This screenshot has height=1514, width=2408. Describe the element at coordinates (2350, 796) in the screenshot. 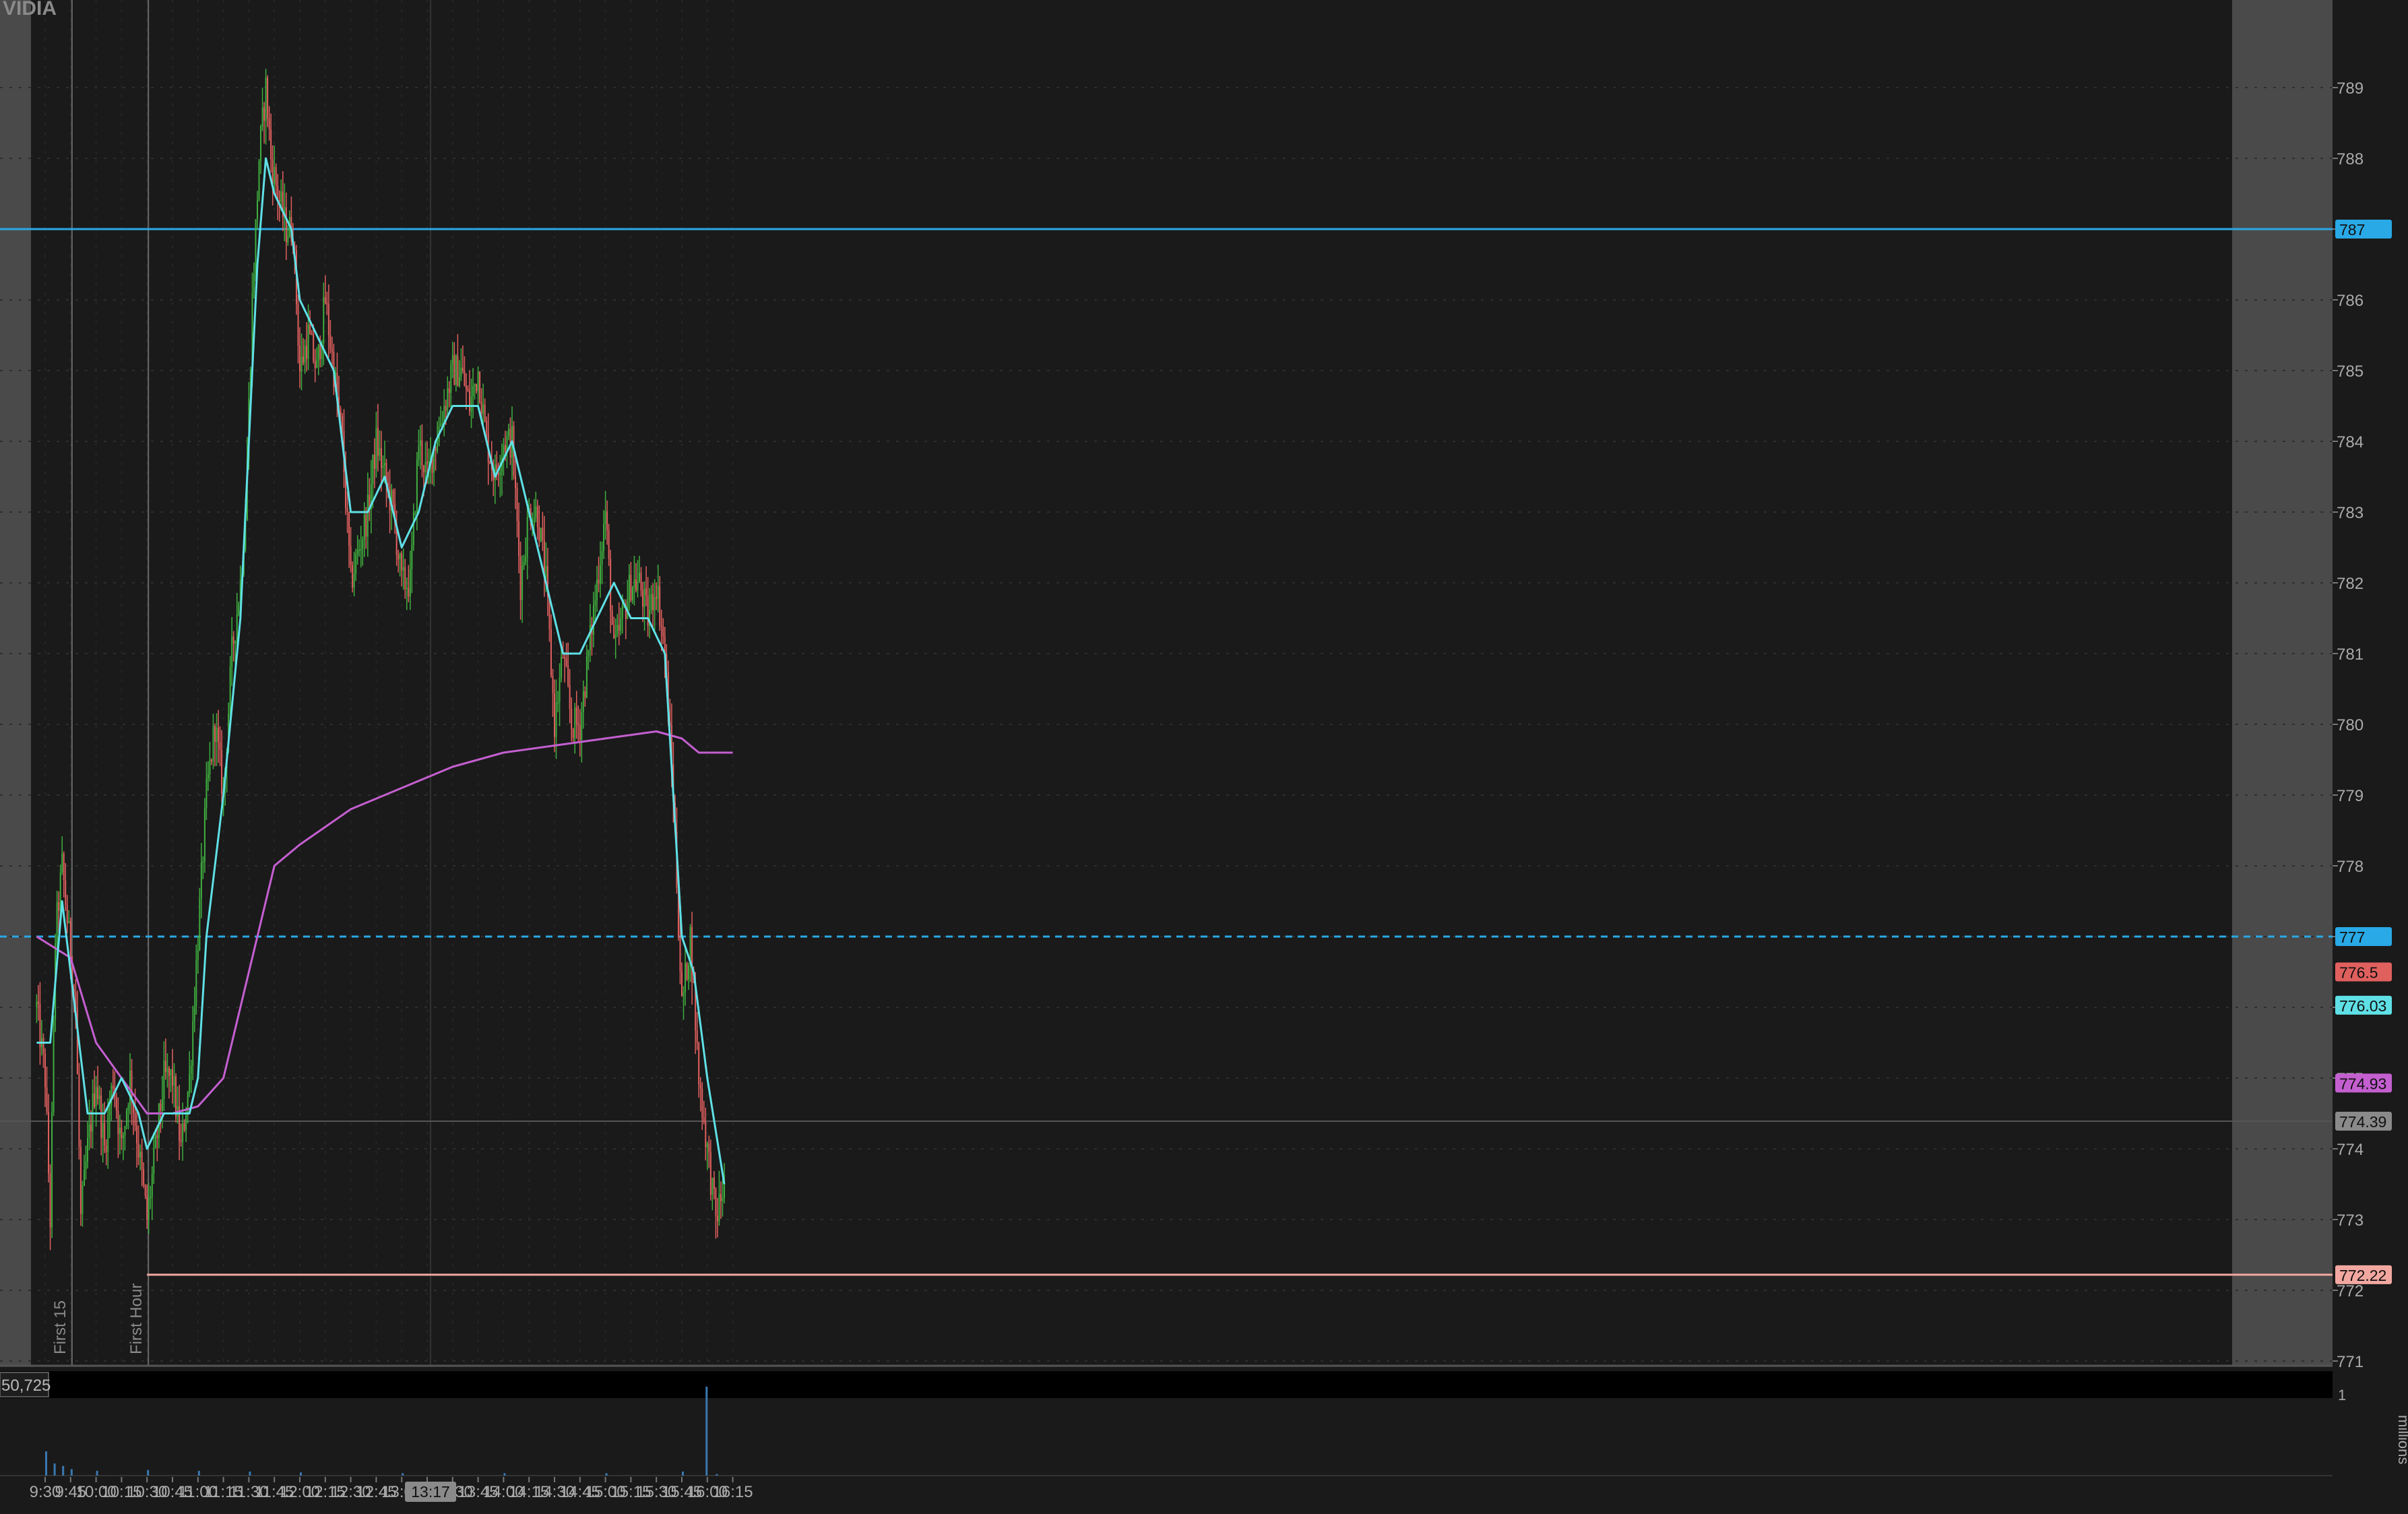

I see `price-tick-label: 779` at that location.